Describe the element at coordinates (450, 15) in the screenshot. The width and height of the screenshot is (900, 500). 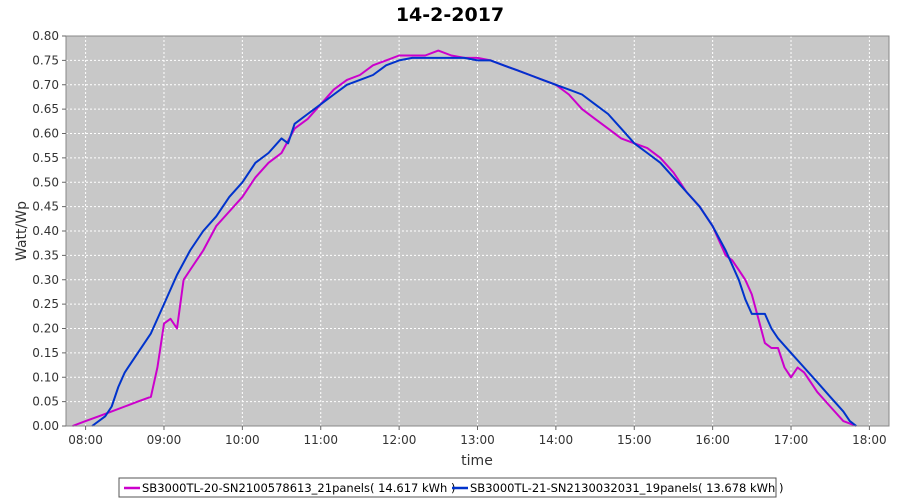
I see `chart-title: 14-2-2017` at that location.